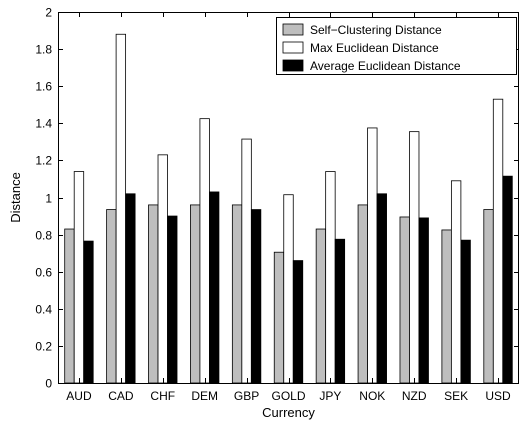 The image size is (519, 423). I want to click on y-tick-label: 1.6, so click(43, 87).